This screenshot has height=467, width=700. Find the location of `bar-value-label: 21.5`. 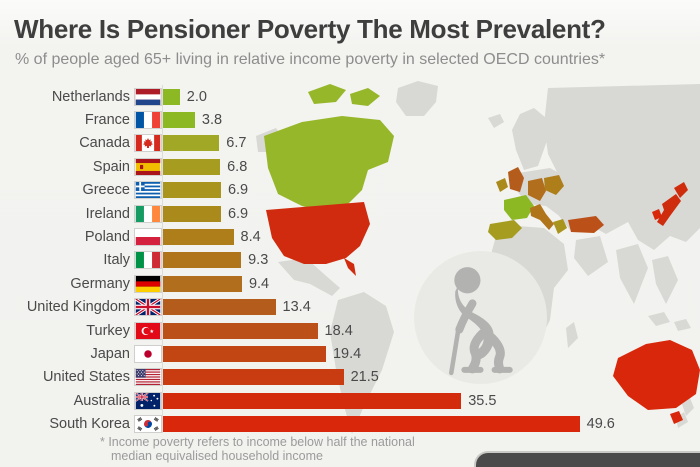

bar-value-label: 21.5 is located at coordinates (364, 377).